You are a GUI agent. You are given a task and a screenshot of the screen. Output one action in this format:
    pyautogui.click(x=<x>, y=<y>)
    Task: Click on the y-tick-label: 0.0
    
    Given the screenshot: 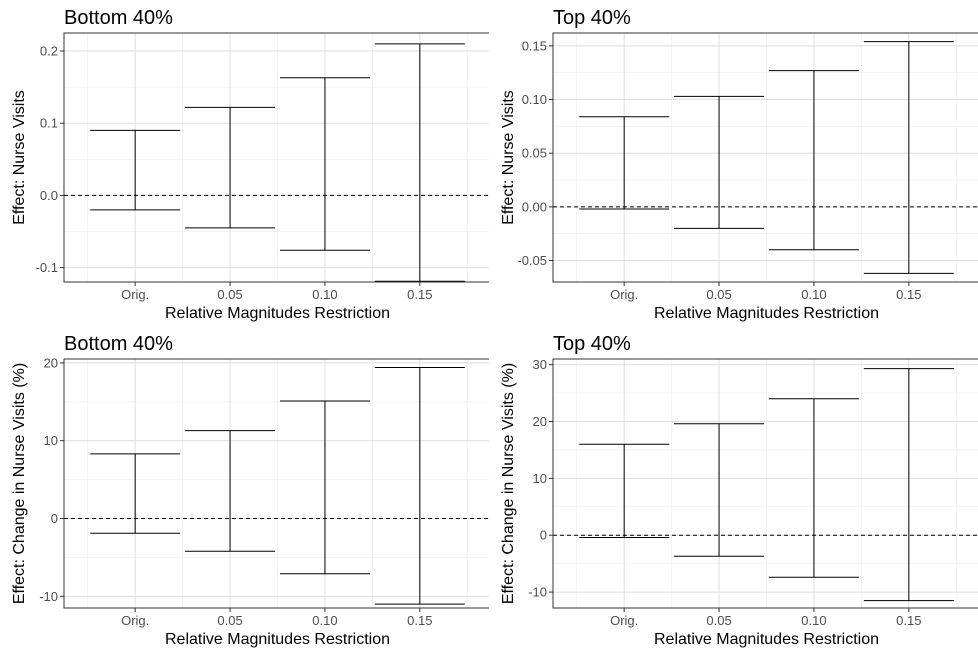 What is the action you would take?
    pyautogui.click(x=49, y=195)
    